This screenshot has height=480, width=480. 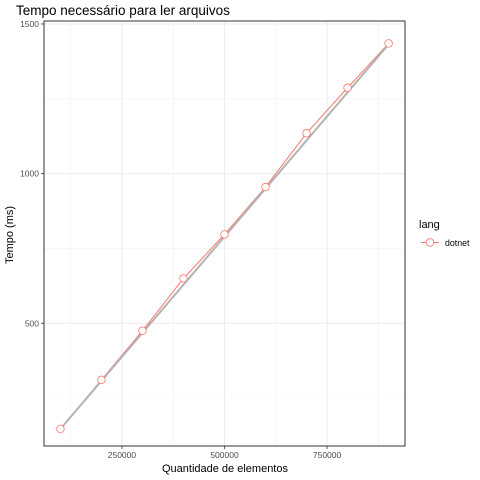 I want to click on legend-label-dotnet: dotnet, so click(x=457, y=243).